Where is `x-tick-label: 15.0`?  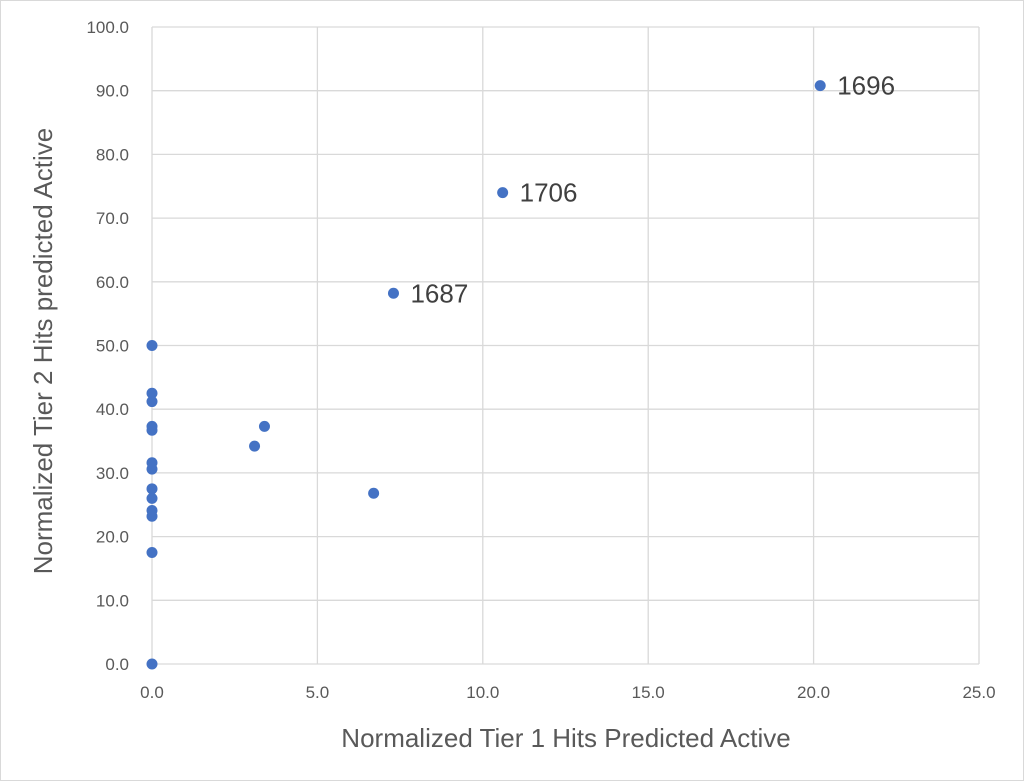 x-tick-label: 15.0 is located at coordinates (648, 692).